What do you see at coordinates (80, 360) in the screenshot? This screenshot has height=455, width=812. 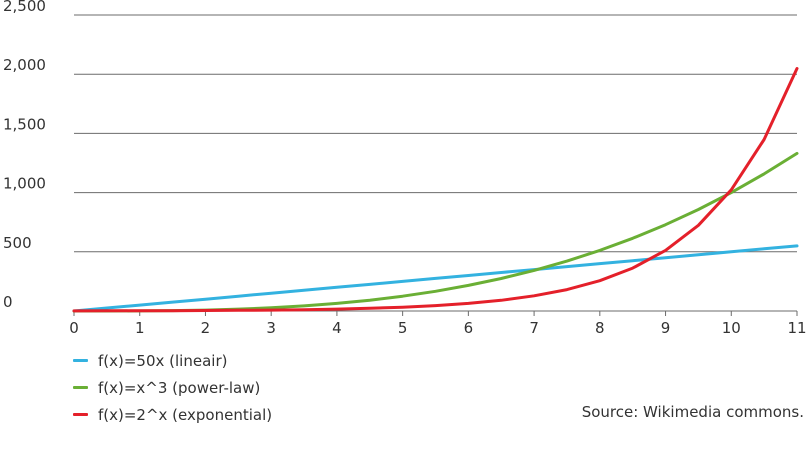 I see `legend-swatch-linear` at bounding box center [80, 360].